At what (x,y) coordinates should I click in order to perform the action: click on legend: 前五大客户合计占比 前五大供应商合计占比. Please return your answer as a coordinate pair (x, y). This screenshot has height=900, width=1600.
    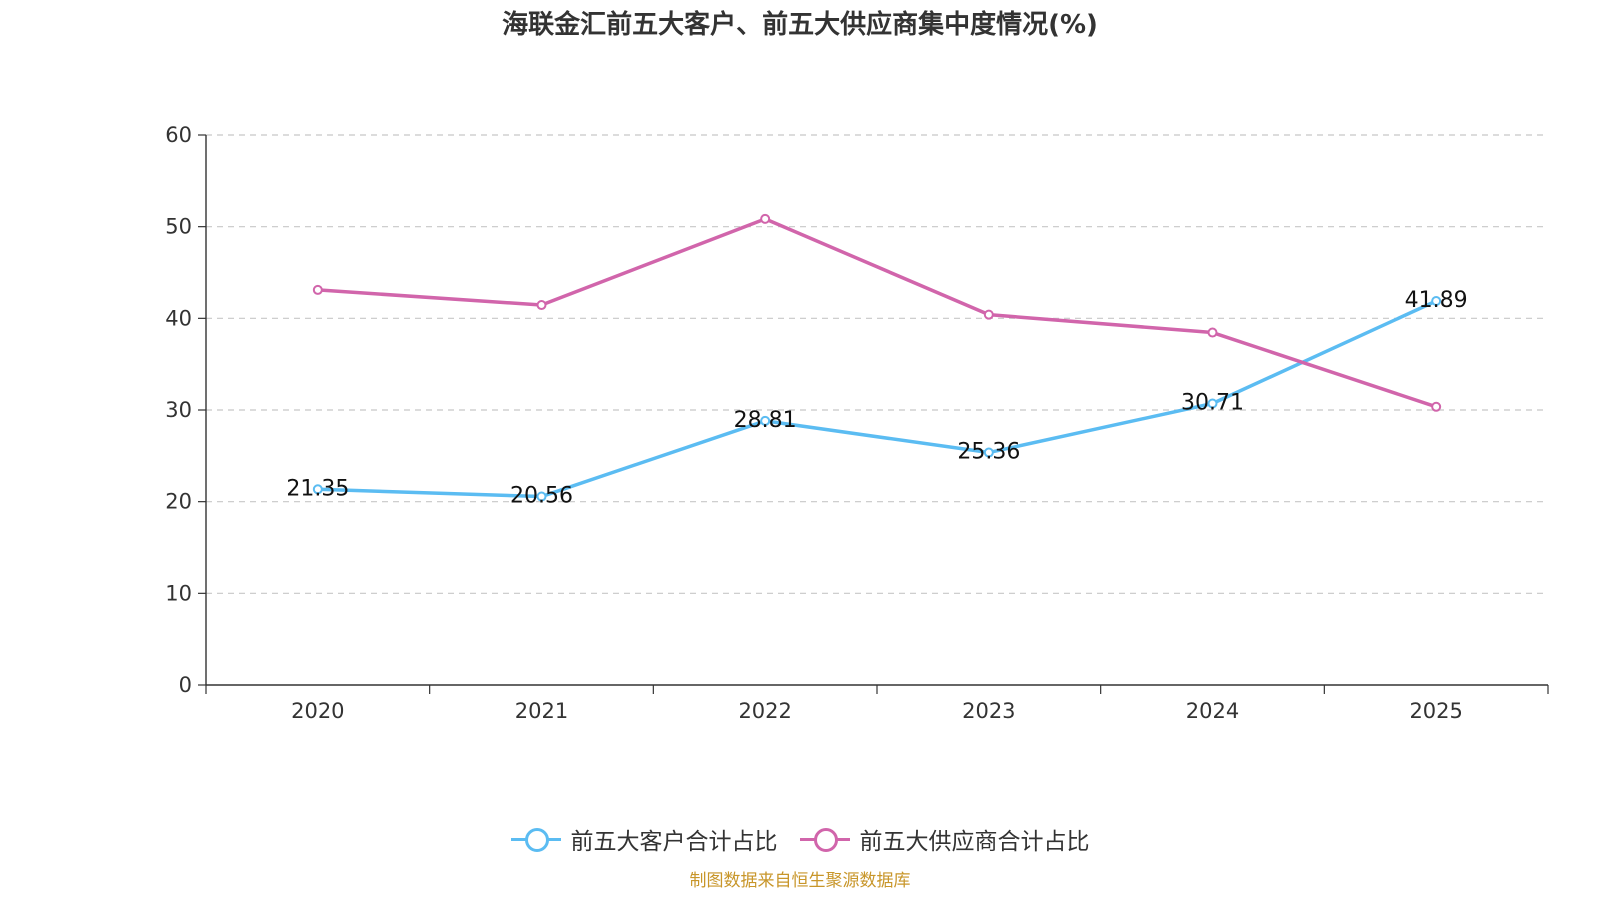
    Looking at the image, I should click on (800, 839).